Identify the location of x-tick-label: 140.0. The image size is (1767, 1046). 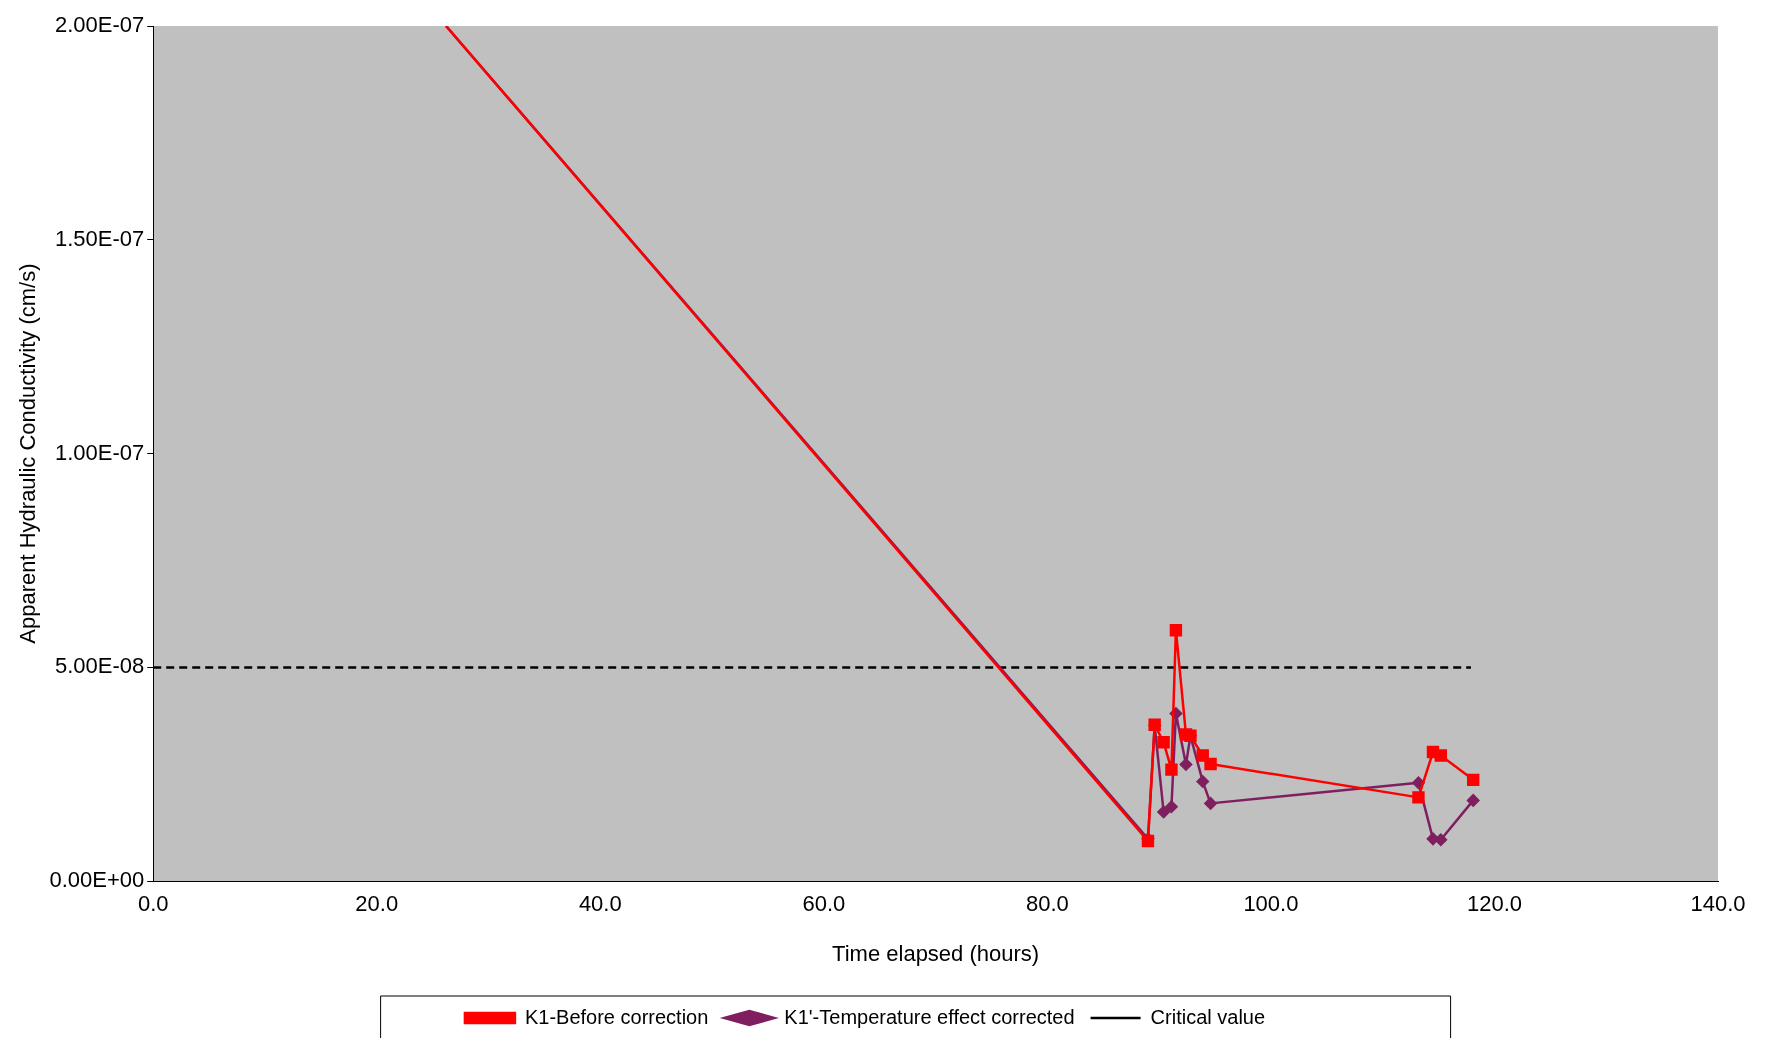
(1718, 904).